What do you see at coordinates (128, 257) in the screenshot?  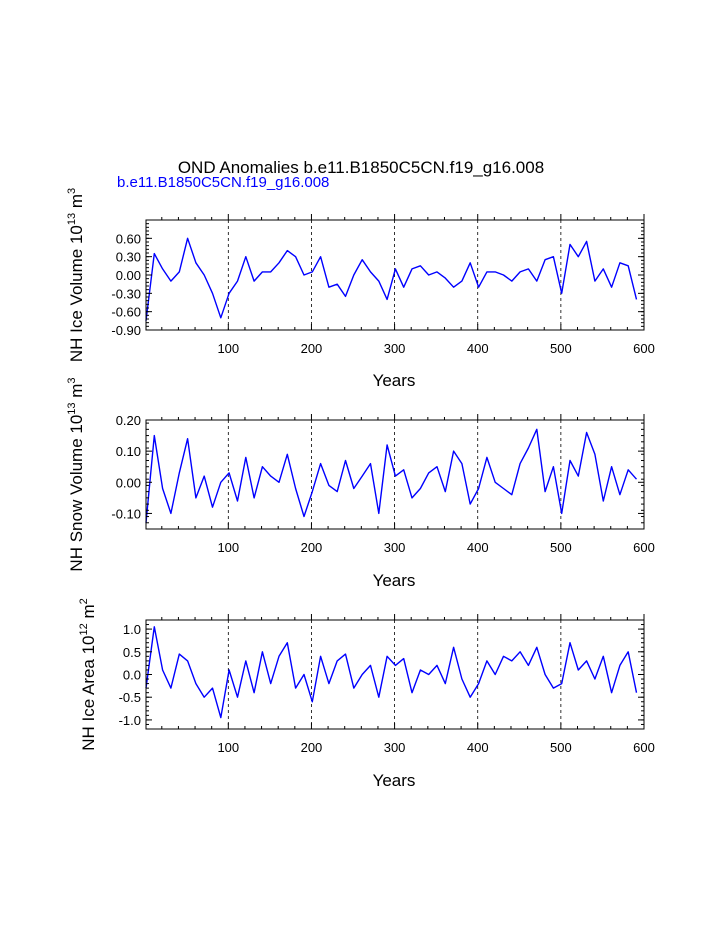 I see `y-tick-label: 0.30` at bounding box center [128, 257].